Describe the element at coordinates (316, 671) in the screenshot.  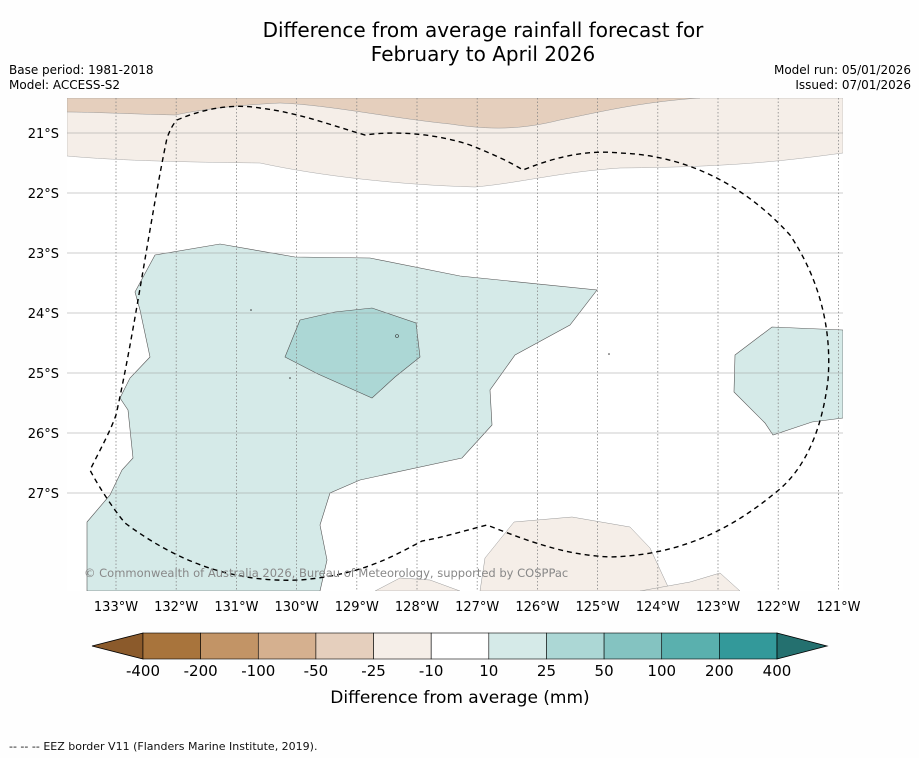
I see `colorbar-tick-label: -50` at that location.